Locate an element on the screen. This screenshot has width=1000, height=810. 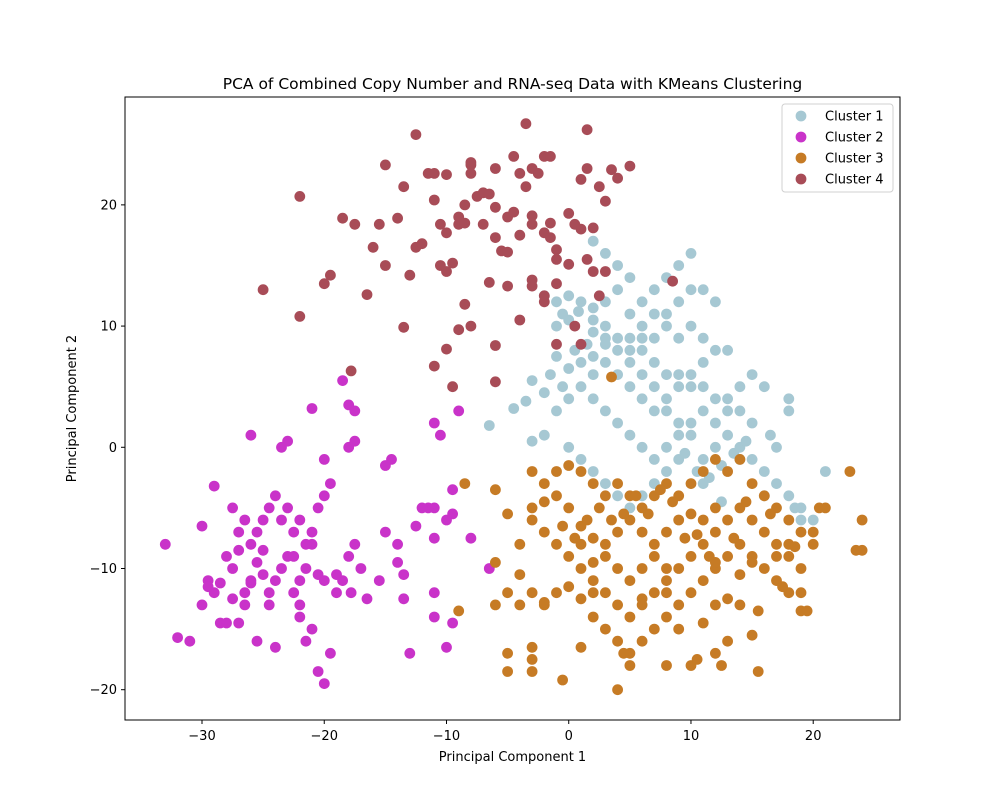
x-tick-label: 20 is located at coordinates (813, 736).